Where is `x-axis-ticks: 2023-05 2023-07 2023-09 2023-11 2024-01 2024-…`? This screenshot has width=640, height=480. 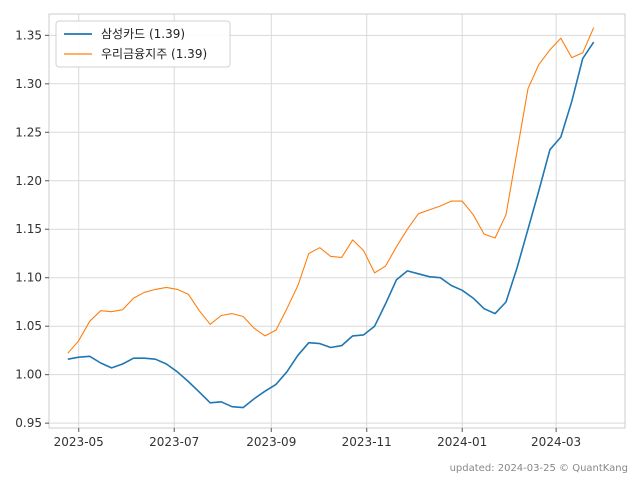 x-axis-ticks: 2023-05 2023-07 2023-09 2023-11 2024-01 2024-… is located at coordinates (317, 438).